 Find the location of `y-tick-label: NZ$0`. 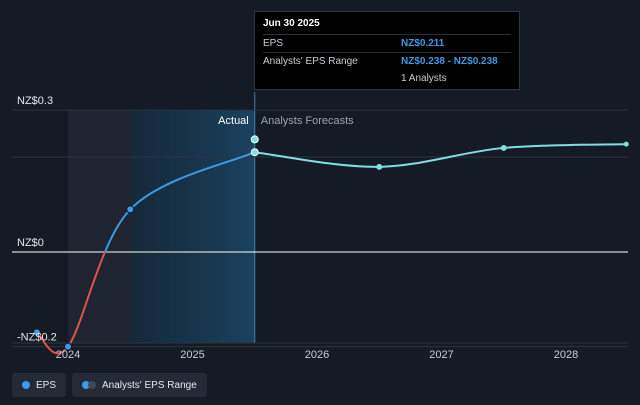

y-tick-label: NZ$0 is located at coordinates (30, 243).